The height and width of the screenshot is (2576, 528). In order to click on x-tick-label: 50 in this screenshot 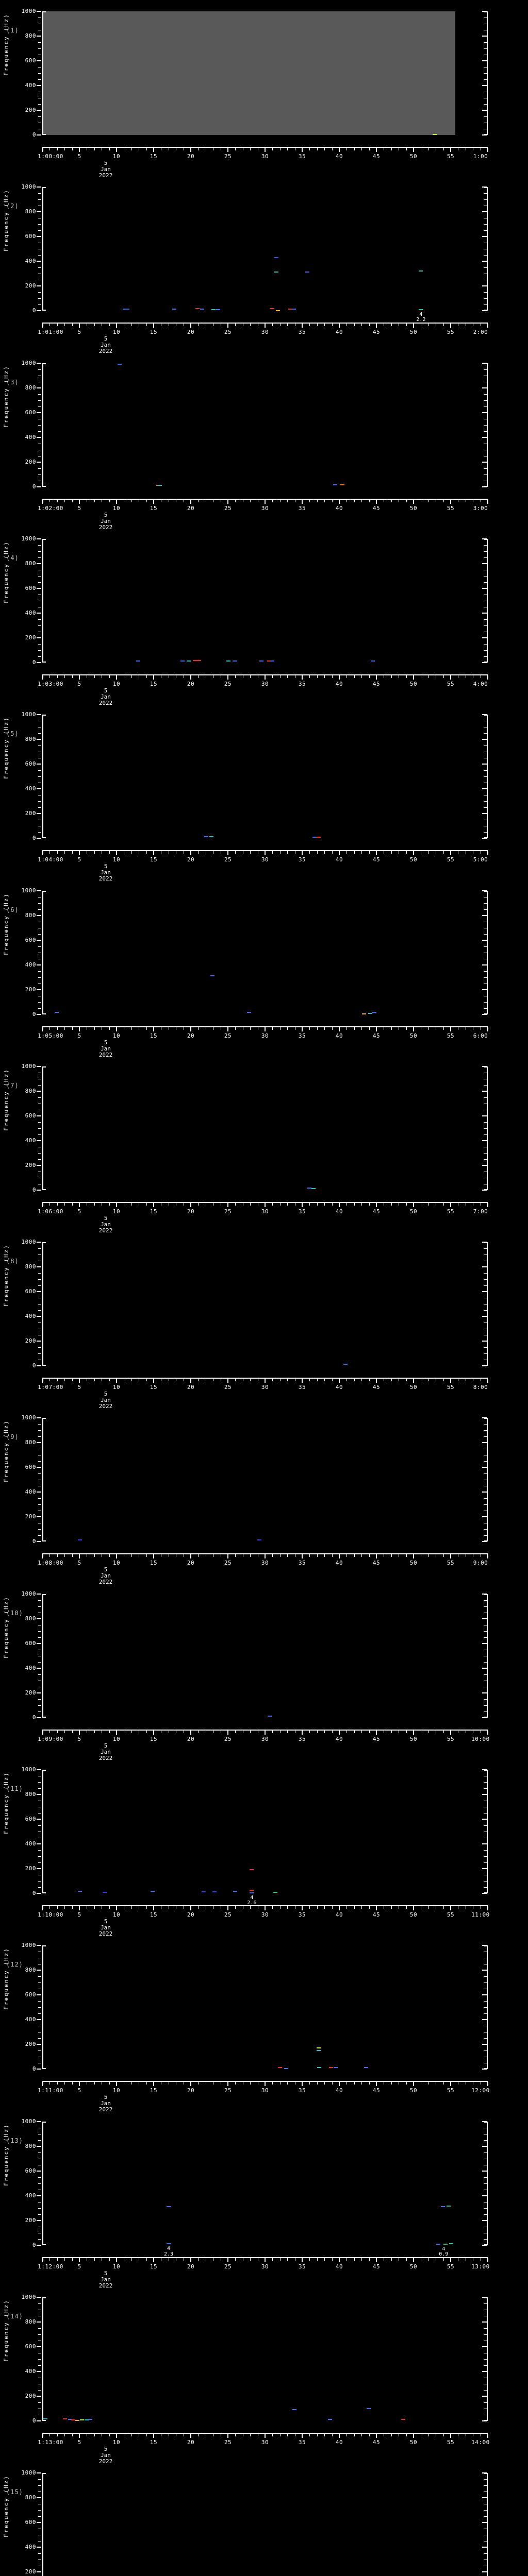, I will do `click(413, 1211)`.